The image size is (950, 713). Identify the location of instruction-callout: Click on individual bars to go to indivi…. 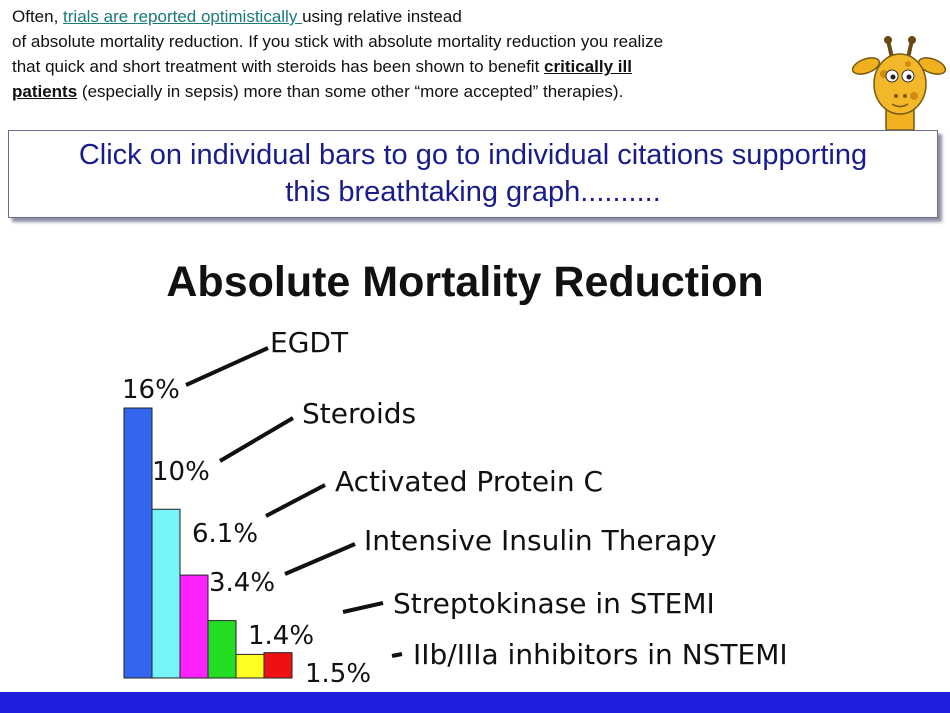
(473, 174).